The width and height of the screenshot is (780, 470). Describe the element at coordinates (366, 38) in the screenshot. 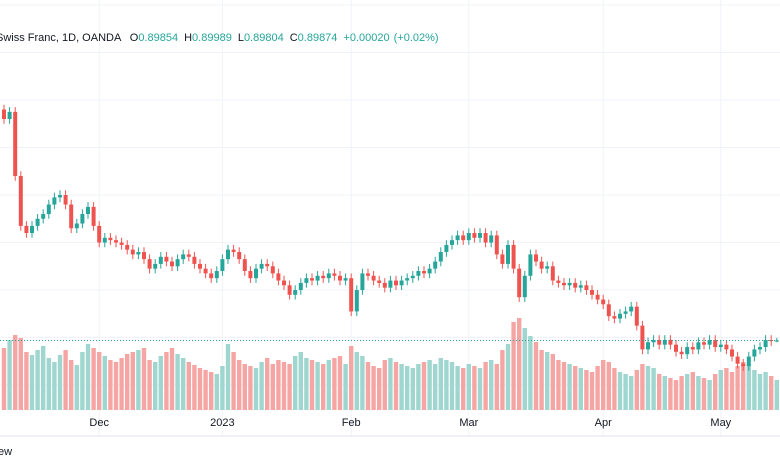

I see `change-value: +0.00020` at that location.